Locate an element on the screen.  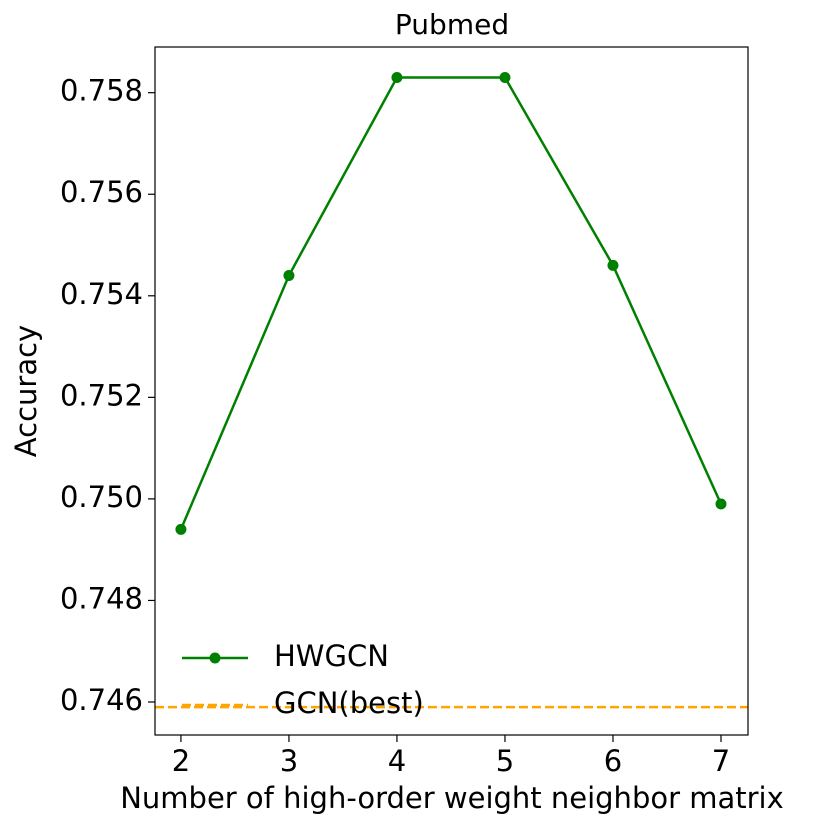
x-tick-label: 2 is located at coordinates (181, 761).